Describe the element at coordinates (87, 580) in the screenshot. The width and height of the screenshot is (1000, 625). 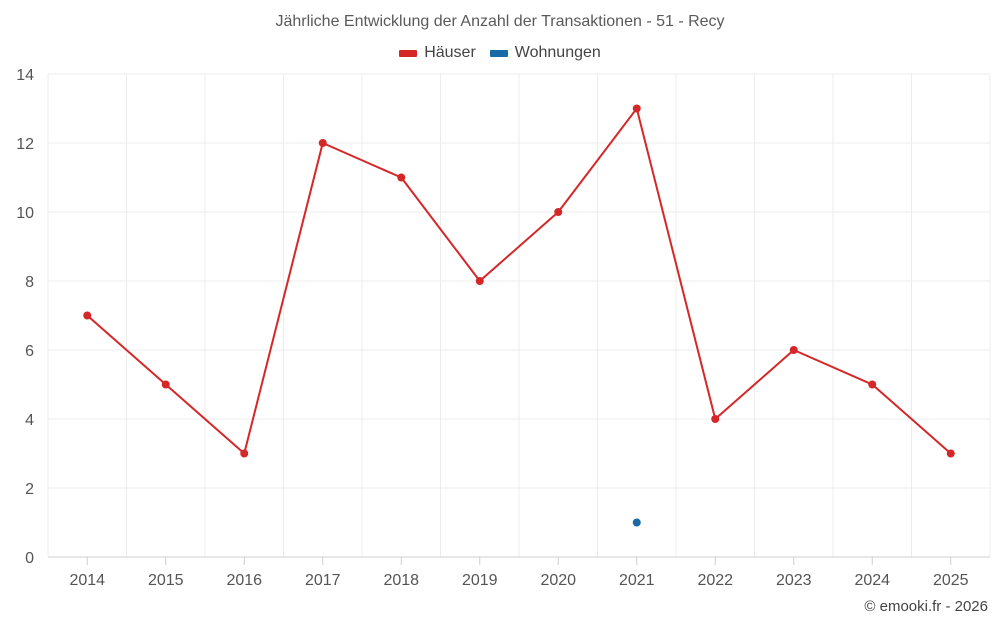
I see `x-tick-label: 2014` at that location.